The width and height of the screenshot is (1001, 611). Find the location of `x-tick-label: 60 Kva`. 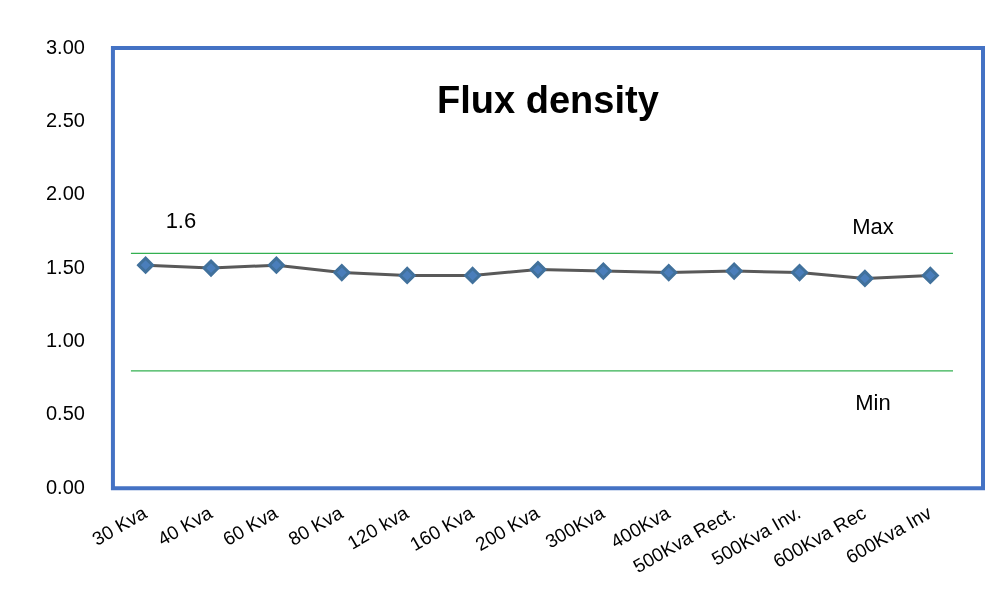

x-tick-label: 60 Kva is located at coordinates (250, 525).